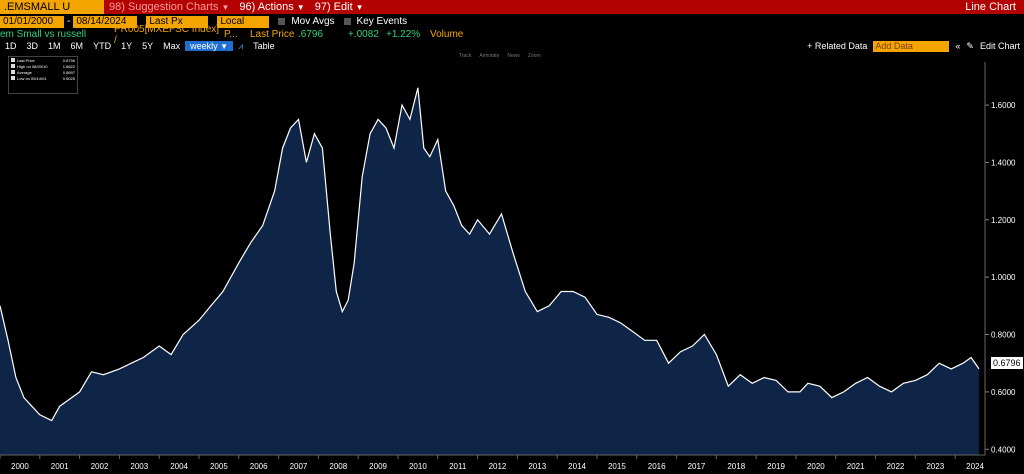  I want to click on table-button: Table, so click(264, 46).